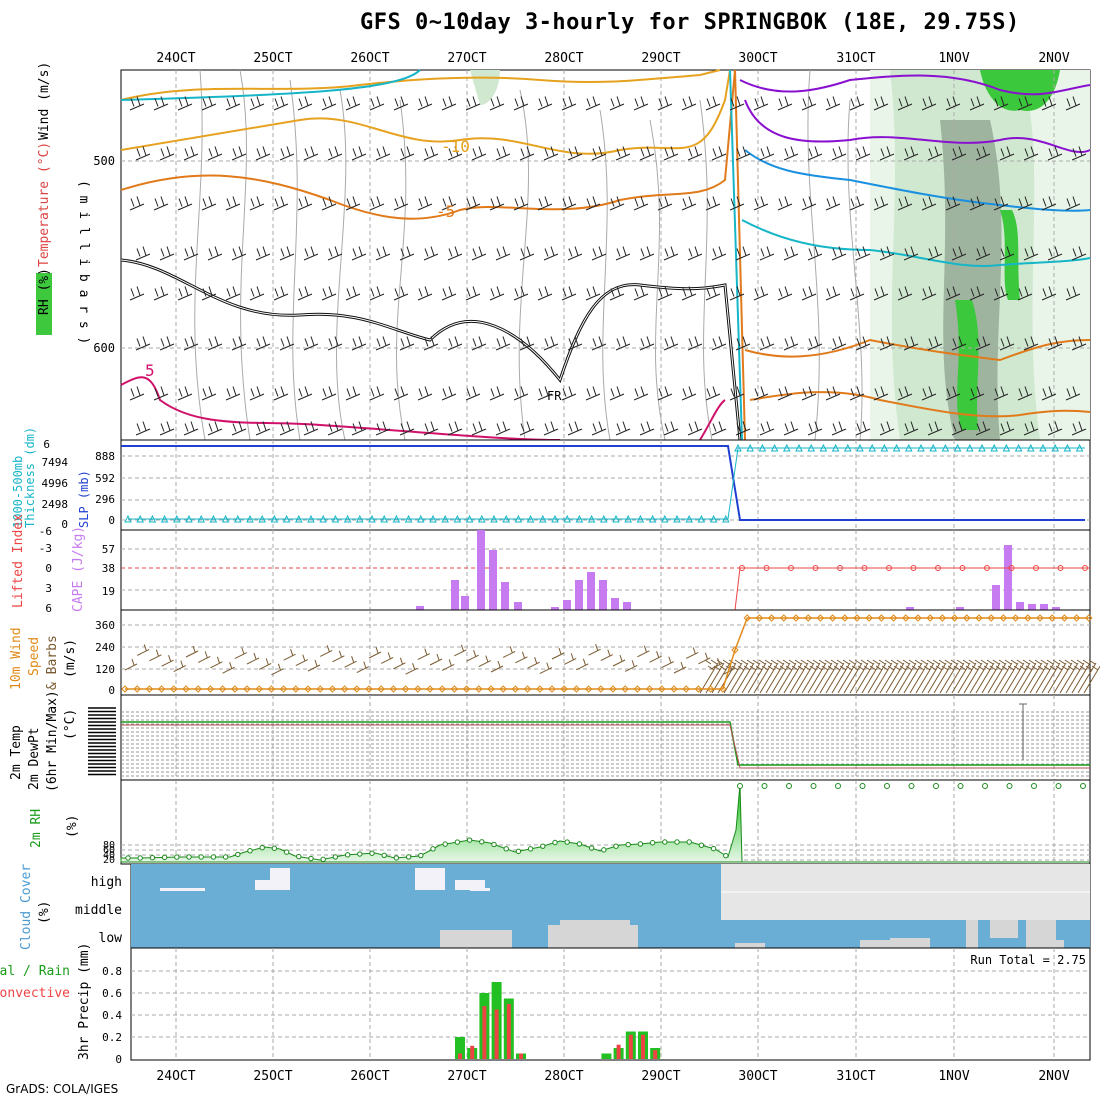  What do you see at coordinates (953, 1076) in the screenshot?
I see `time-label-bottom: 1NOV` at bounding box center [953, 1076].